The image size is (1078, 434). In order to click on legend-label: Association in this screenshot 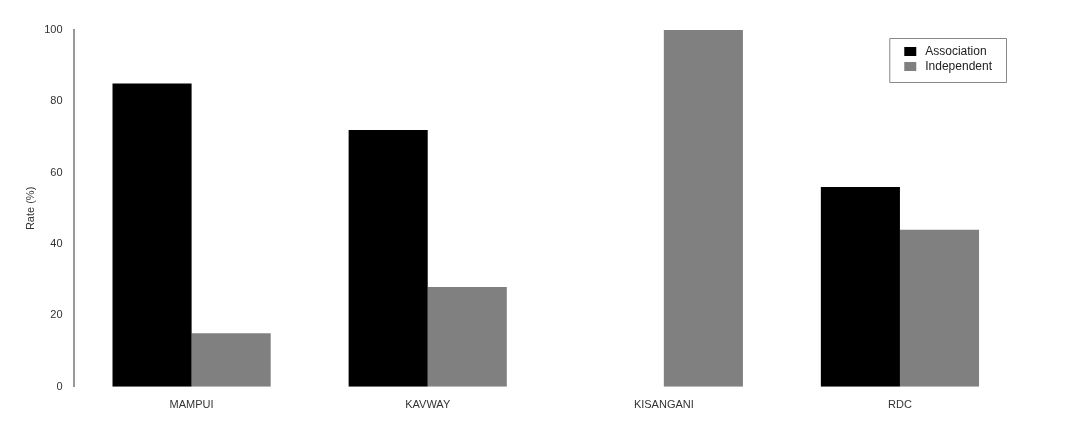, I will do `click(956, 51)`.